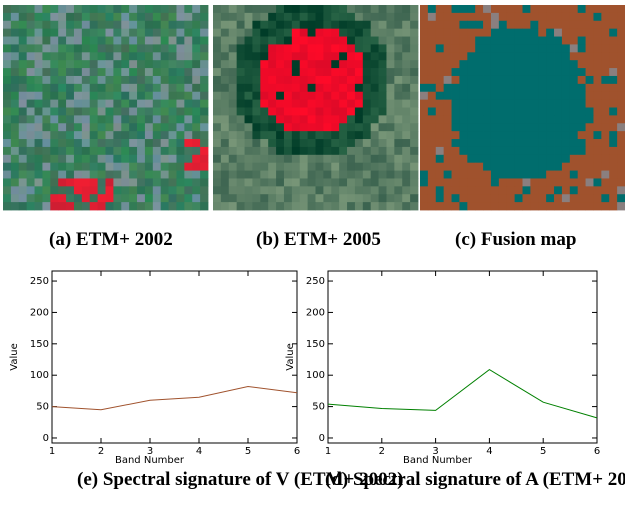 This screenshot has height=525, width=625. I want to click on x-tick-label: 1, so click(328, 451).